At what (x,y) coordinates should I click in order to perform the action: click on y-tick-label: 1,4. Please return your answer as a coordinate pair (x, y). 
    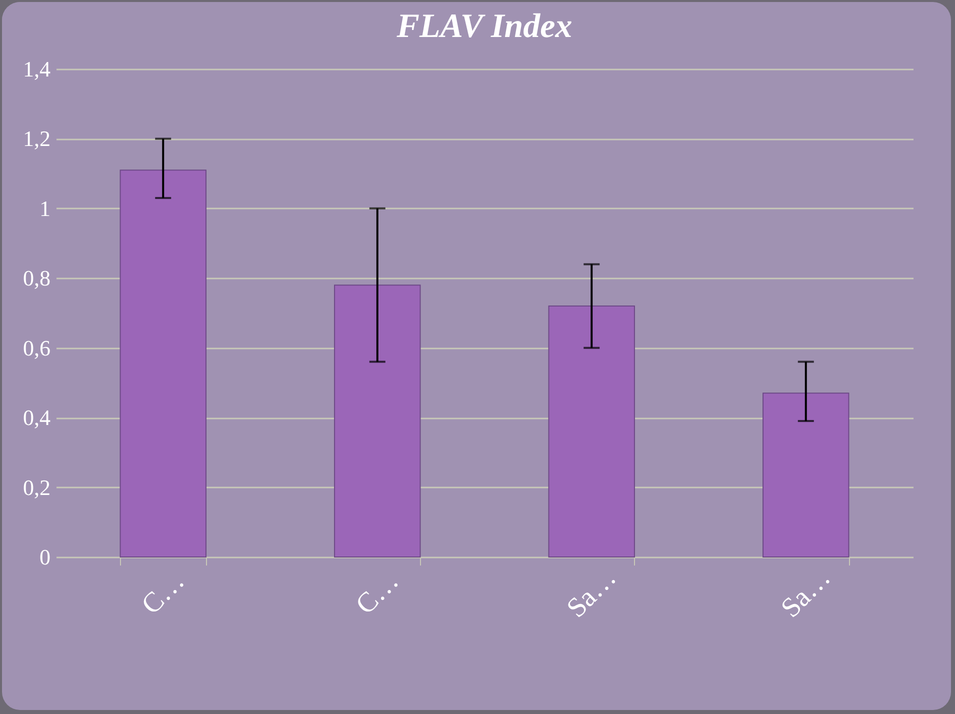
    Looking at the image, I should click on (36, 69).